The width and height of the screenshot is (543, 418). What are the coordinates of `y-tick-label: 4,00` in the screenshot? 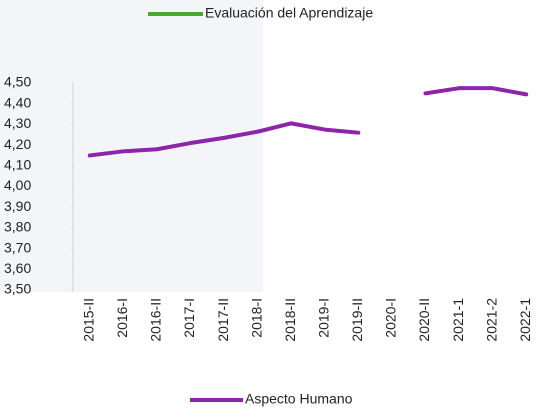 It's located at (17, 185).